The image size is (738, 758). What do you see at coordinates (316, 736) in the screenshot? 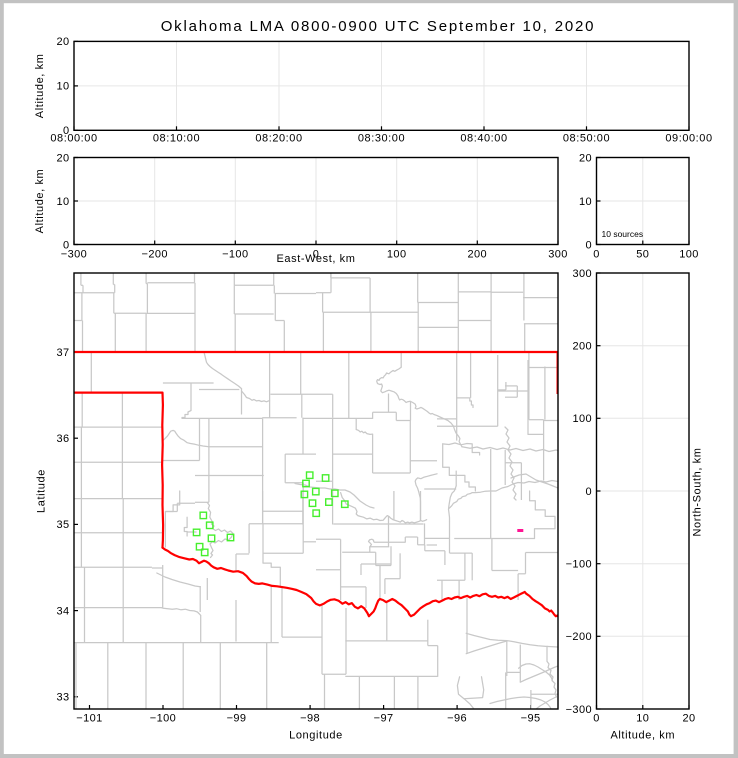
I see `svg-text: Longitude` at bounding box center [316, 736].